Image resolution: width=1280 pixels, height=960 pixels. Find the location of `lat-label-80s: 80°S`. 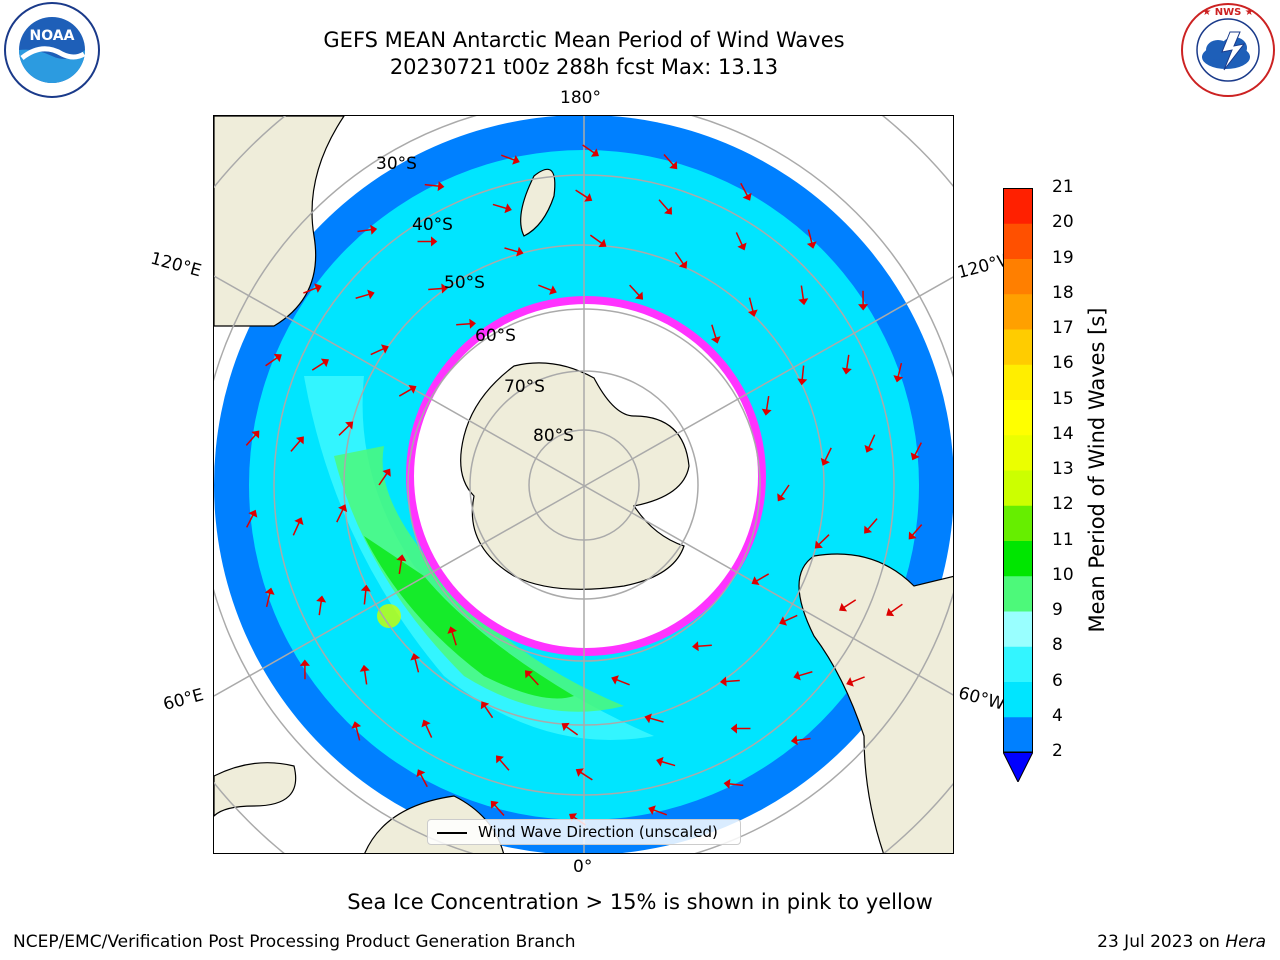

lat-label-80s: 80°S is located at coordinates (553, 436).